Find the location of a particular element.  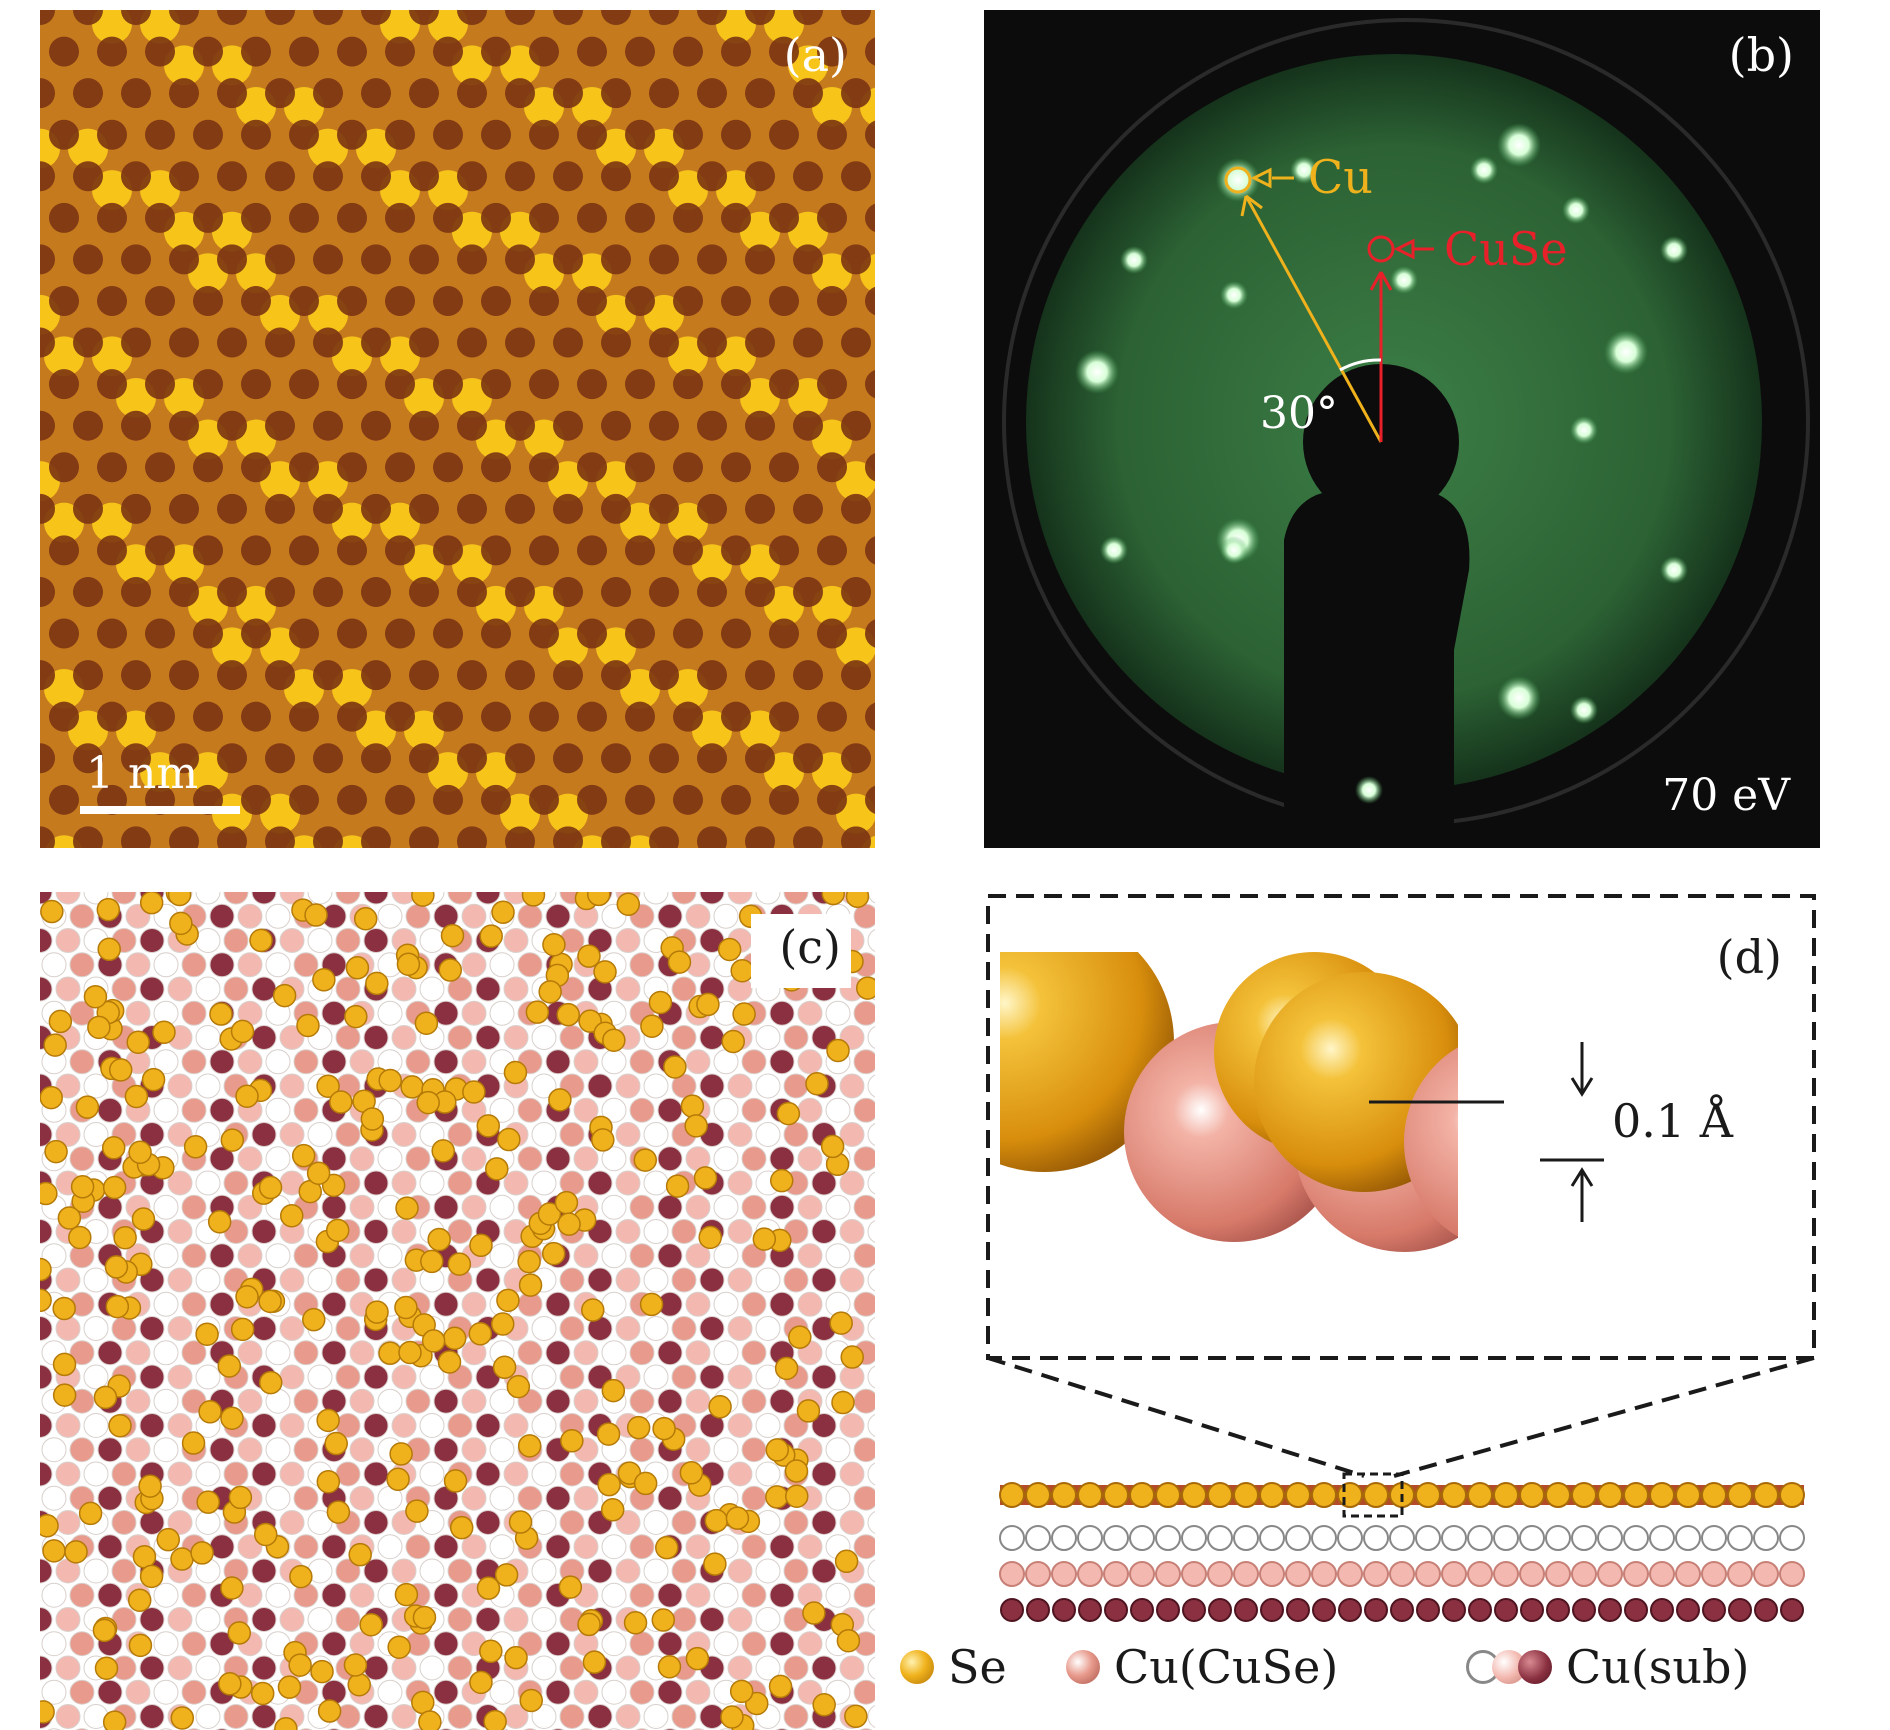

panel-label-d: (d) is located at coordinates (1749, 957).